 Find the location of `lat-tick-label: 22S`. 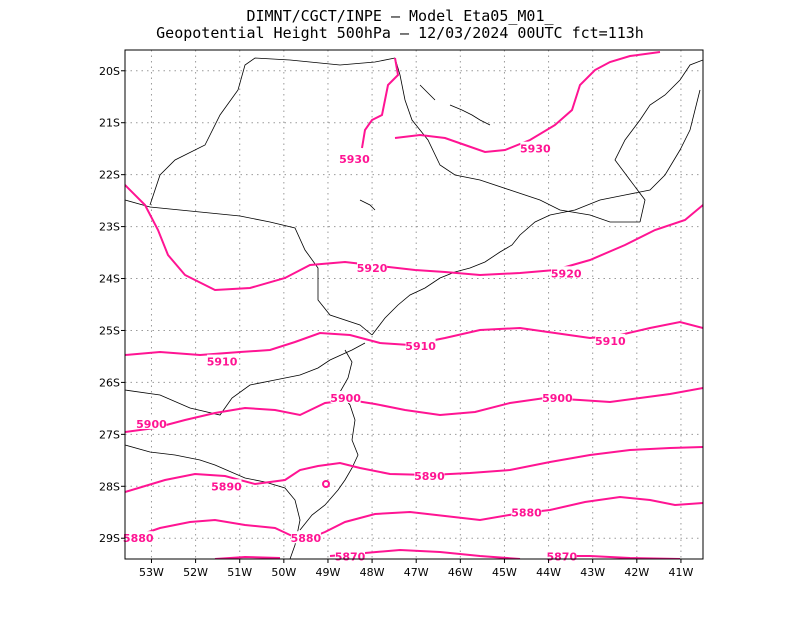

lat-tick-label: 22S is located at coordinates (109, 175).